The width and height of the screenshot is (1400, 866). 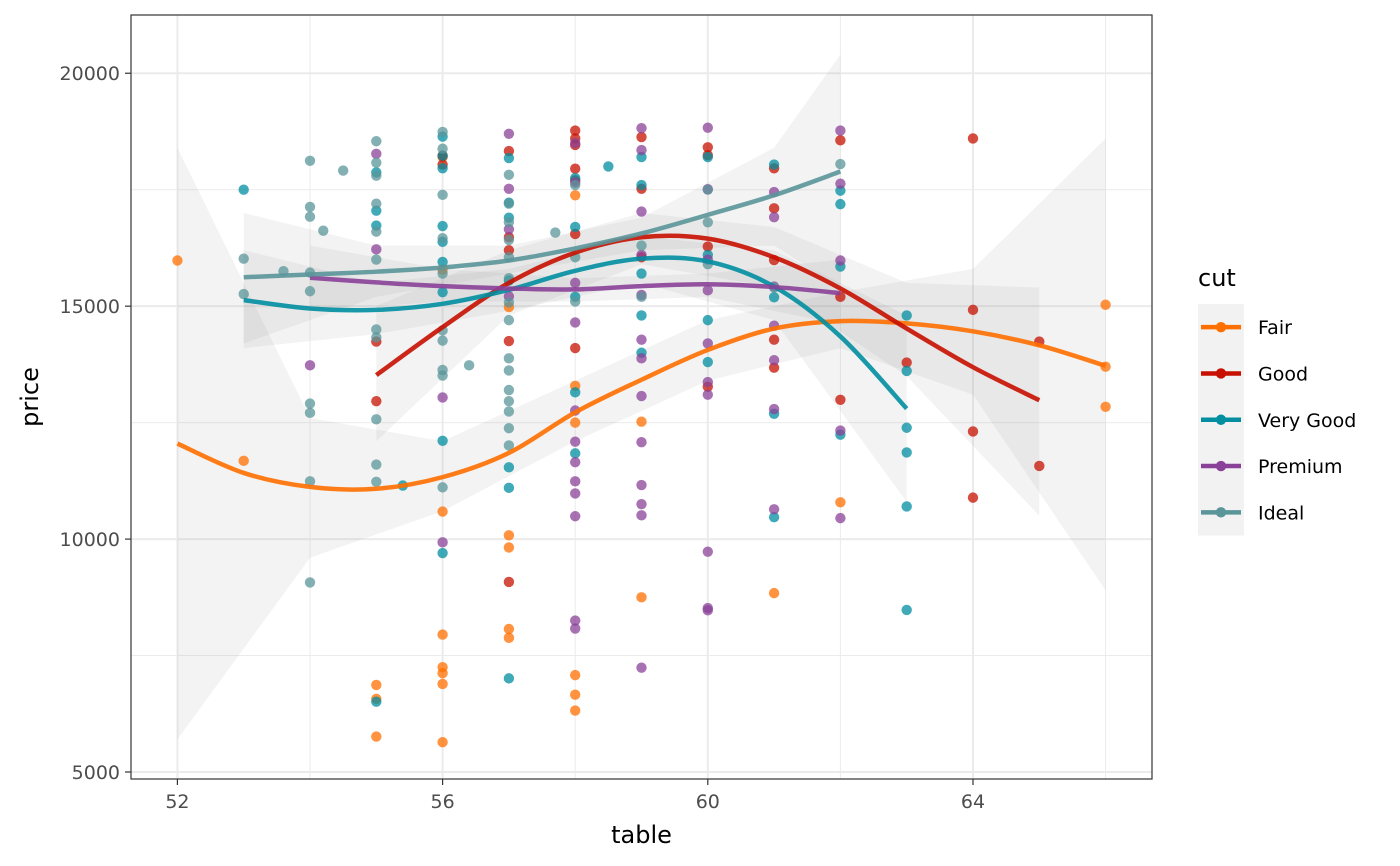 What do you see at coordinates (575, 369) in the screenshot?
I see `confidence-band-very-good` at bounding box center [575, 369].